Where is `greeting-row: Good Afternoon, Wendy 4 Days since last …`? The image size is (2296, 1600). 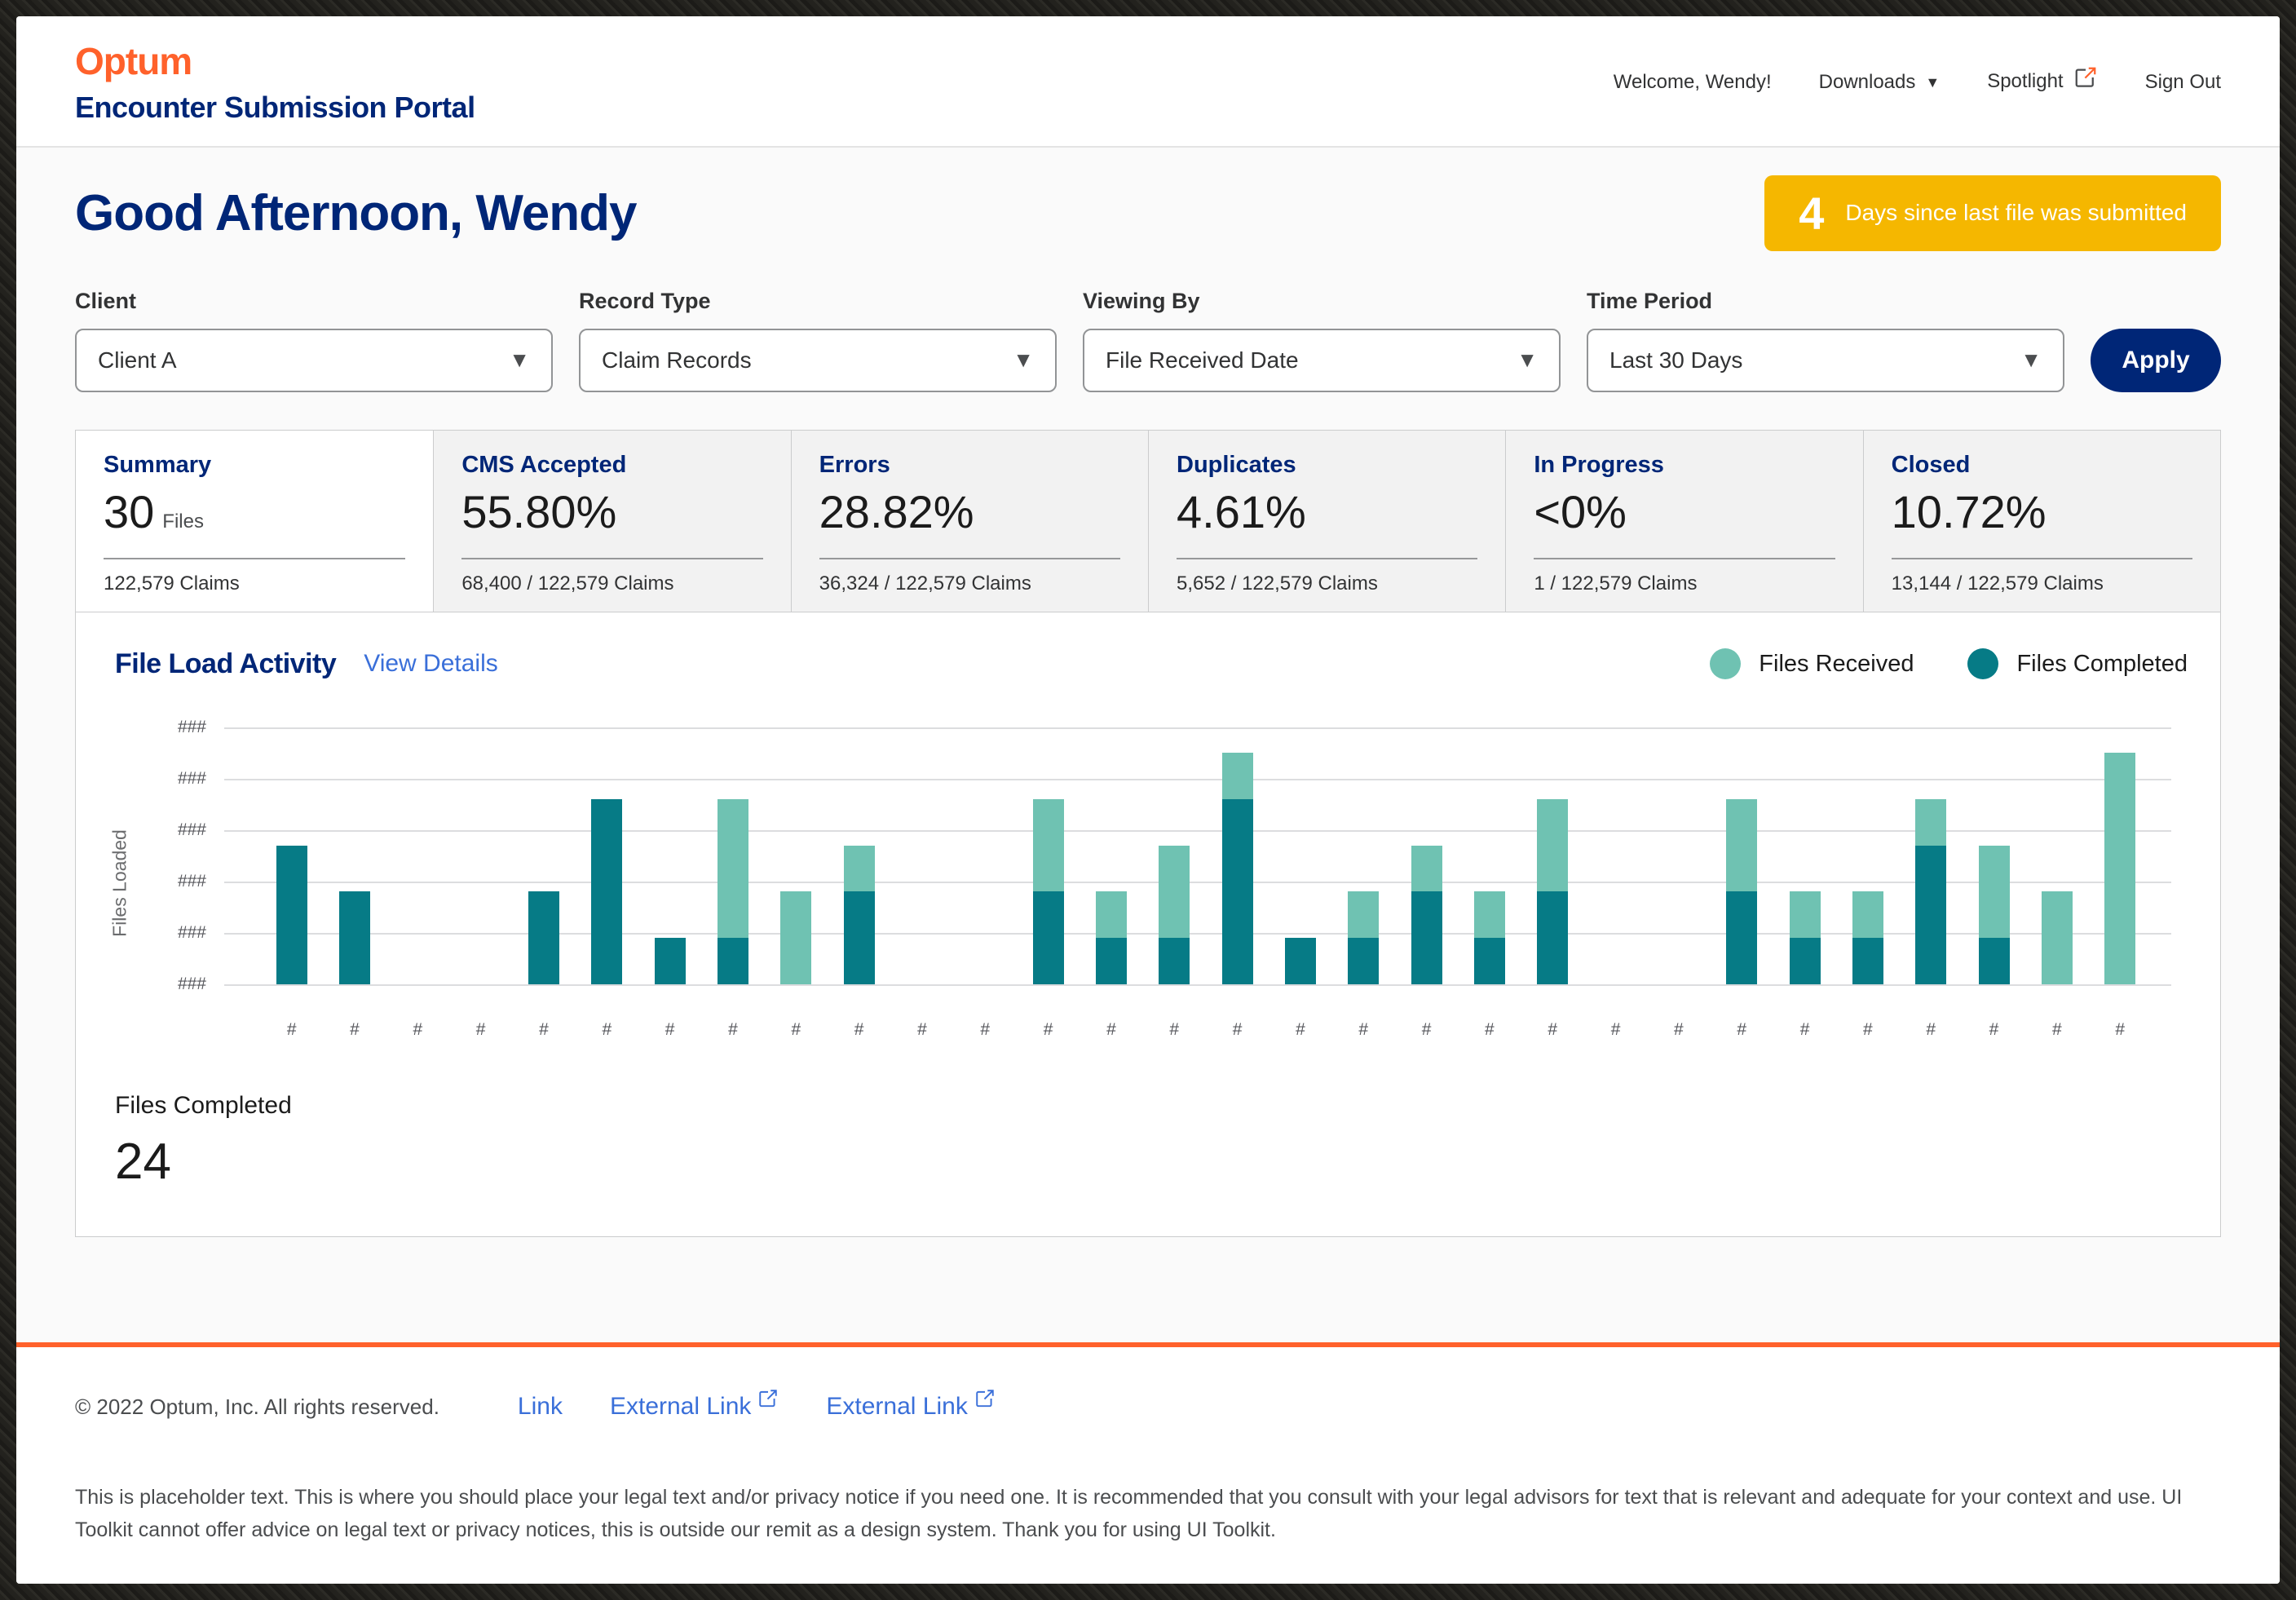
greeting-row: Good Afternoon, Wendy 4 Days since last … is located at coordinates (1148, 213).